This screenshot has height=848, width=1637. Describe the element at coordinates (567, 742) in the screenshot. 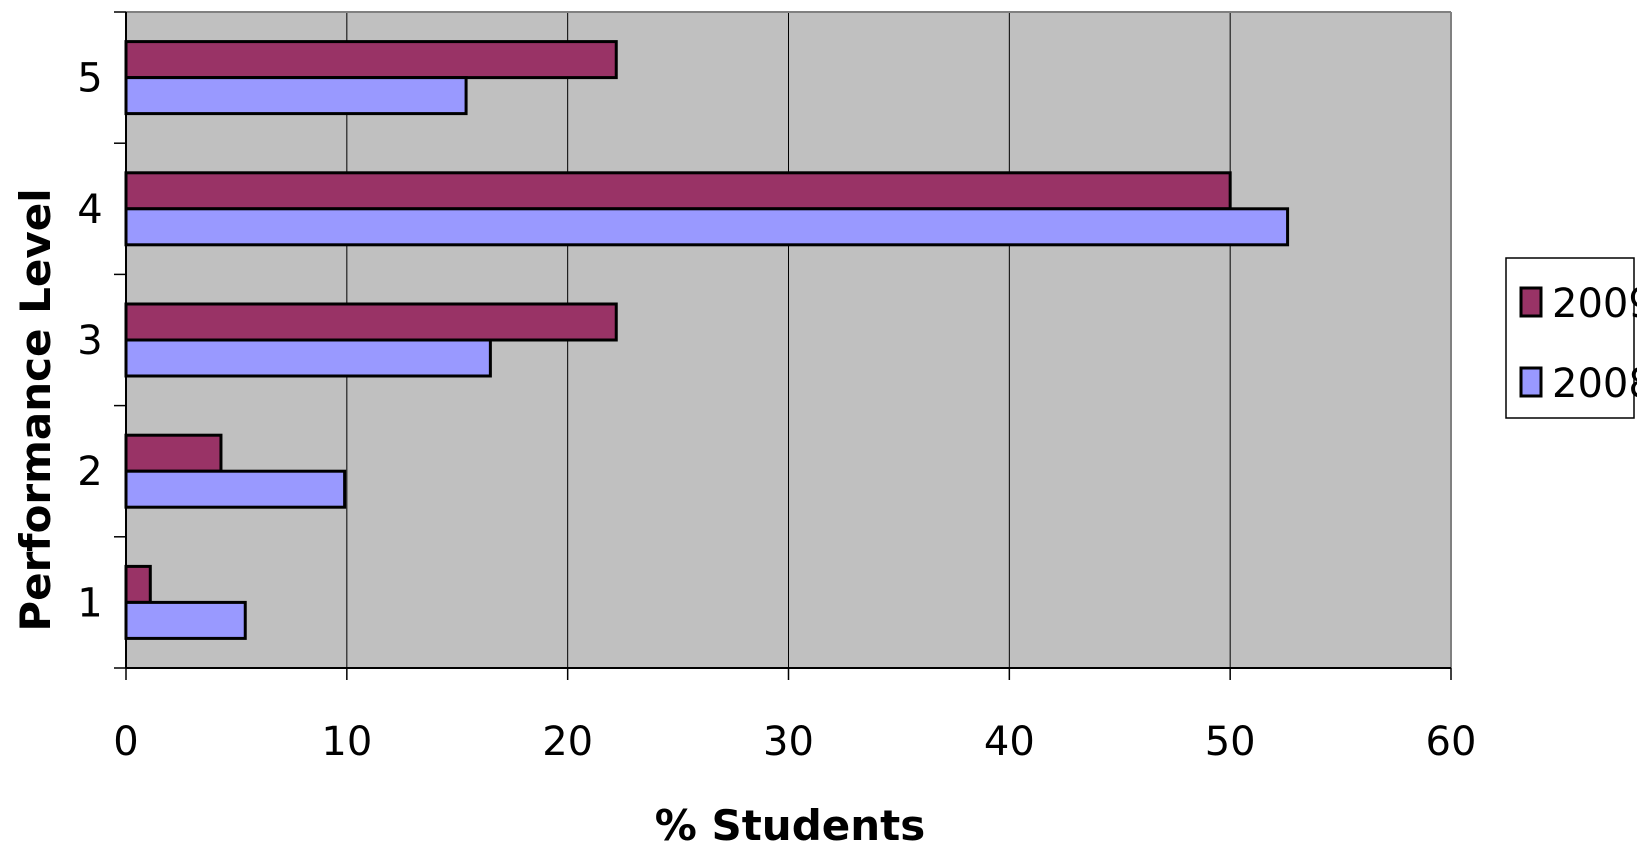

I see `x-tick-label: 20` at that location.